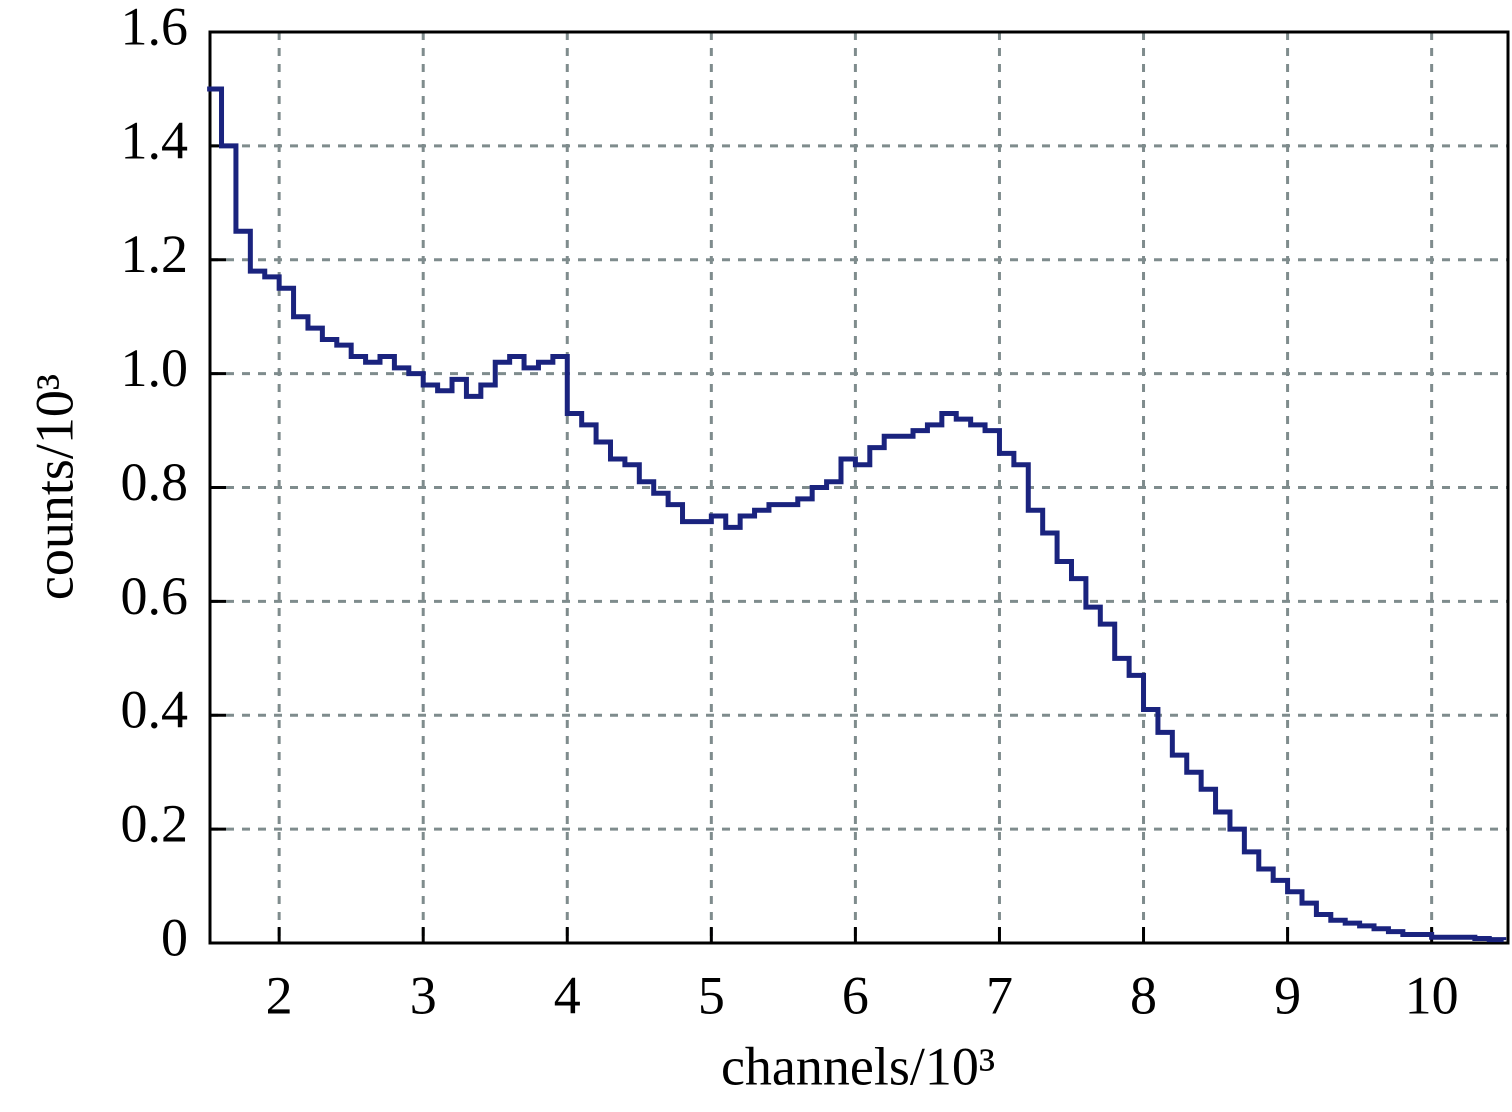 The width and height of the screenshot is (1512, 1112). Describe the element at coordinates (155, 368) in the screenshot. I see `y-tick-label: 1.0` at that location.